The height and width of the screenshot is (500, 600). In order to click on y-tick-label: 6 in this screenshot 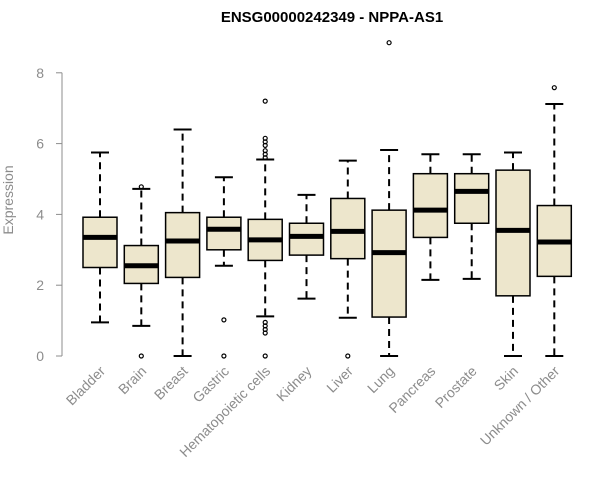, I will do `click(40, 144)`.